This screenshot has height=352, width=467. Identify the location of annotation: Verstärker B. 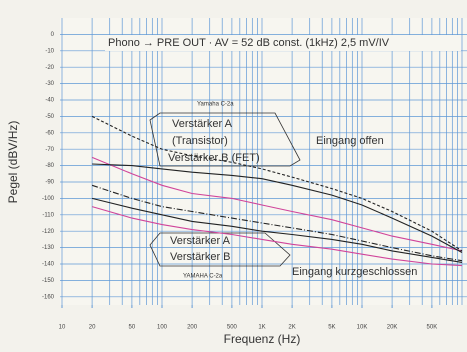
(200, 257).